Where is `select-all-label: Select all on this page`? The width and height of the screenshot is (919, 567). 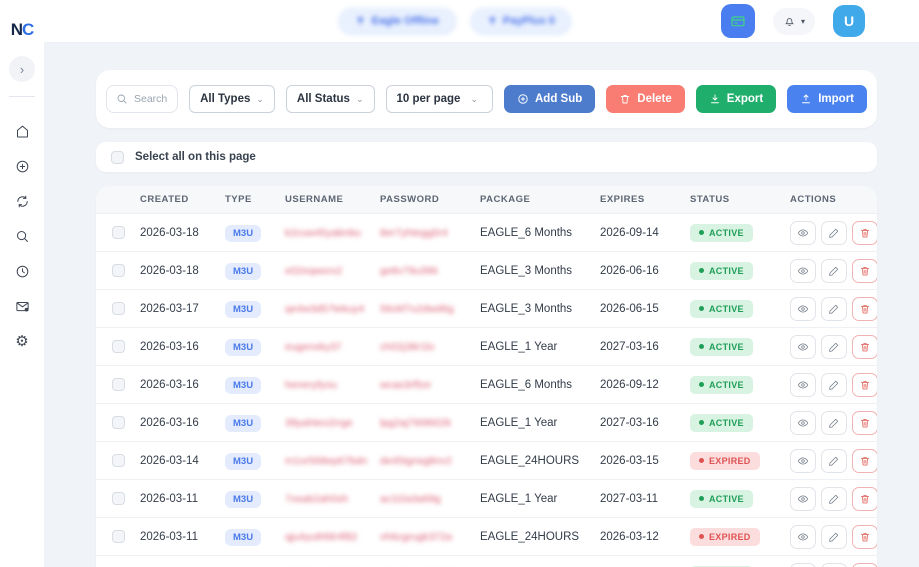
select-all-label: Select all on this page is located at coordinates (195, 157).